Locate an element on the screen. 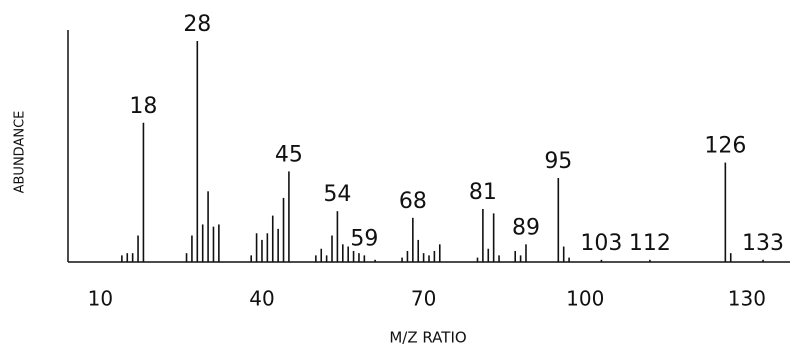  x-tick-label: 40 is located at coordinates (261, 299).